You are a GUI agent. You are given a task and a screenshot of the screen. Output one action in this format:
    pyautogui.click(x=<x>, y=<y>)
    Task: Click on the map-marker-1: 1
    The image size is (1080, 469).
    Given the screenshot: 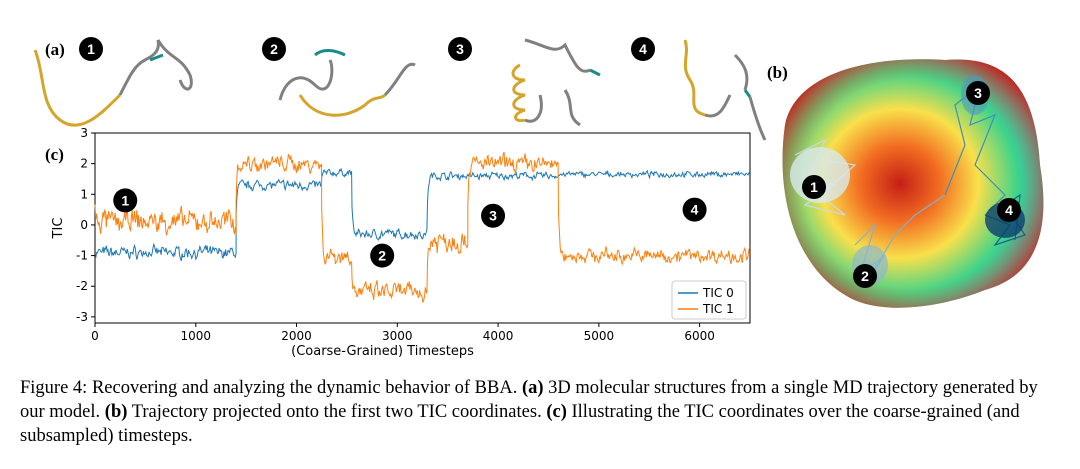 What is the action you would take?
    pyautogui.click(x=814, y=187)
    